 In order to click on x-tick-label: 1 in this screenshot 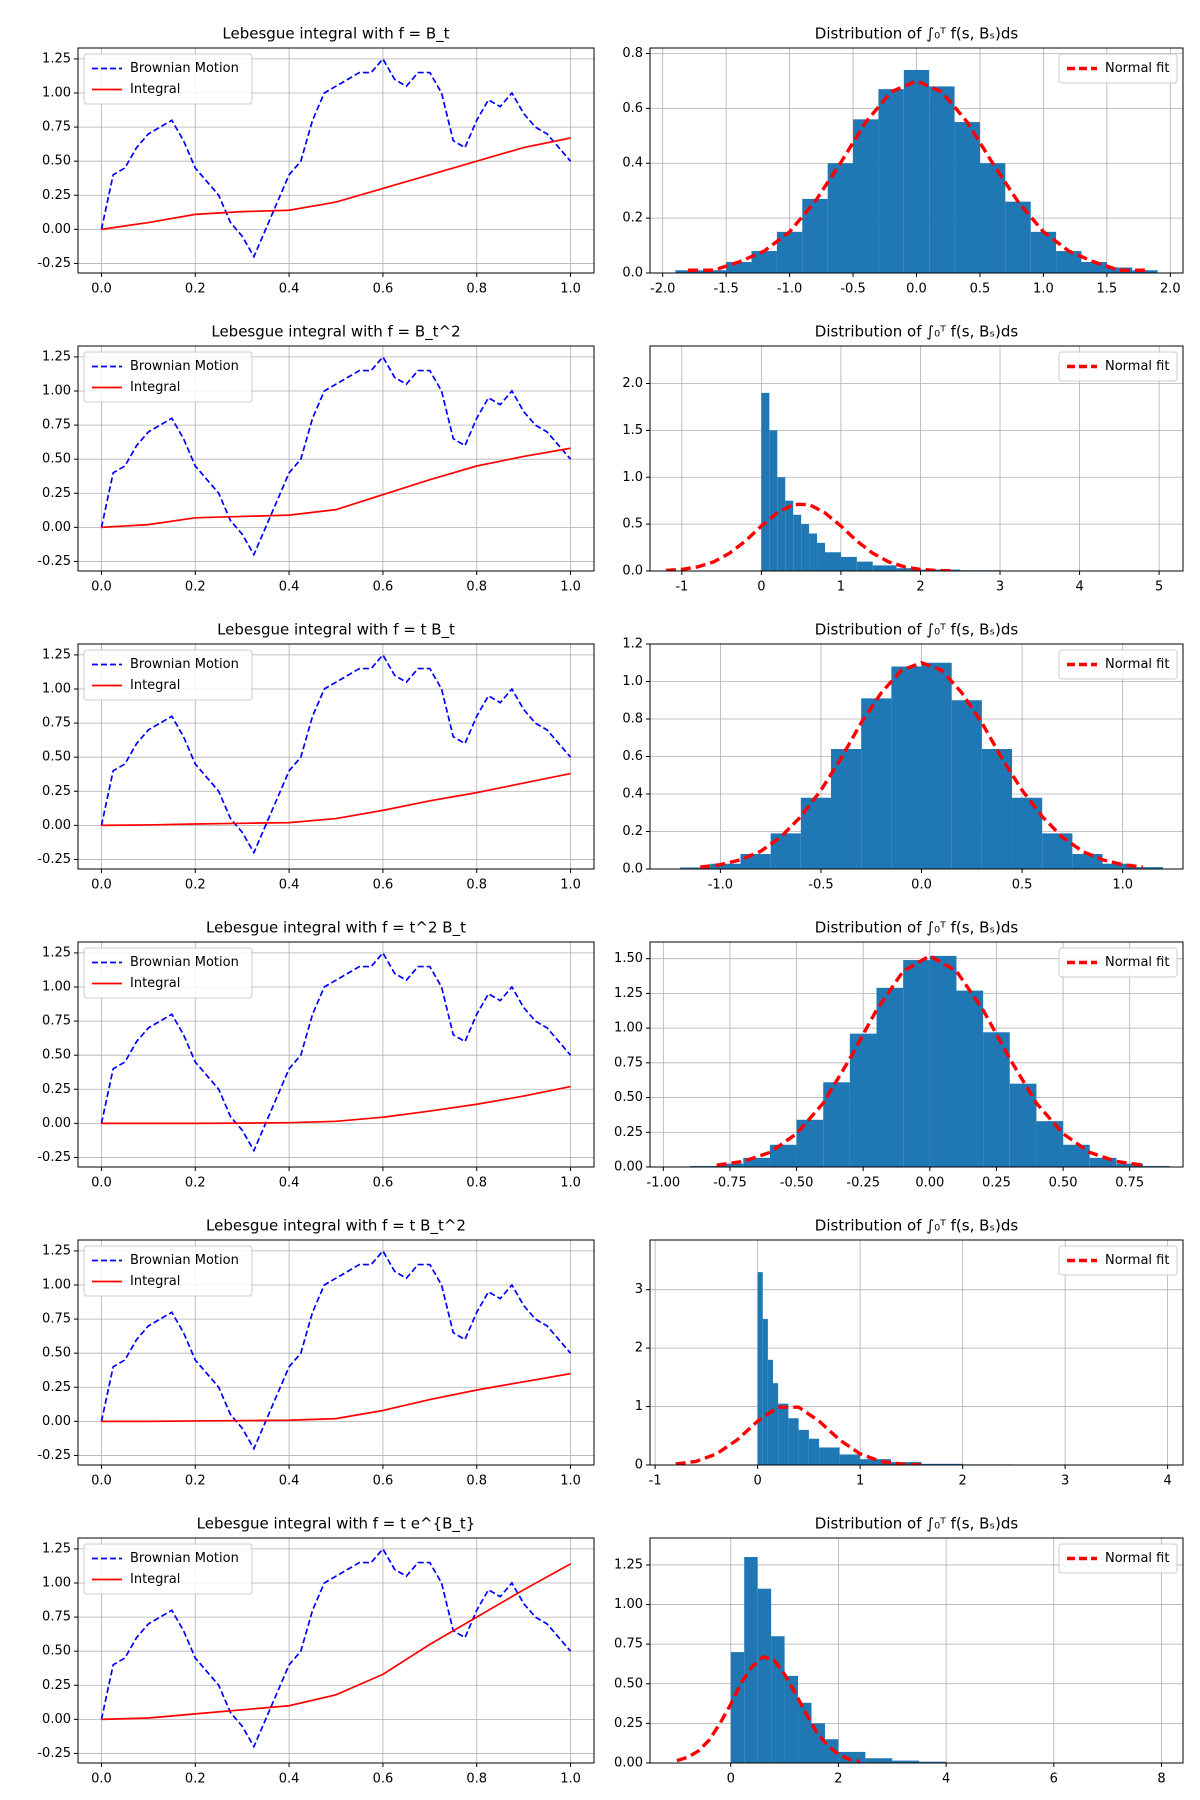, I will do `click(860, 1481)`.